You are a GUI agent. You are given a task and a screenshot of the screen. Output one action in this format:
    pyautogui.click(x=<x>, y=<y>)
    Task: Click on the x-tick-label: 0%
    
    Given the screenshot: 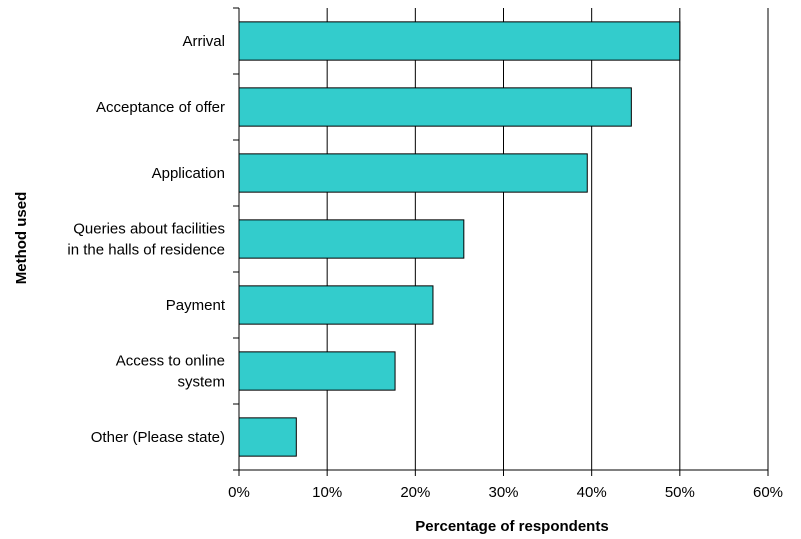 What is the action you would take?
    pyautogui.click(x=239, y=492)
    